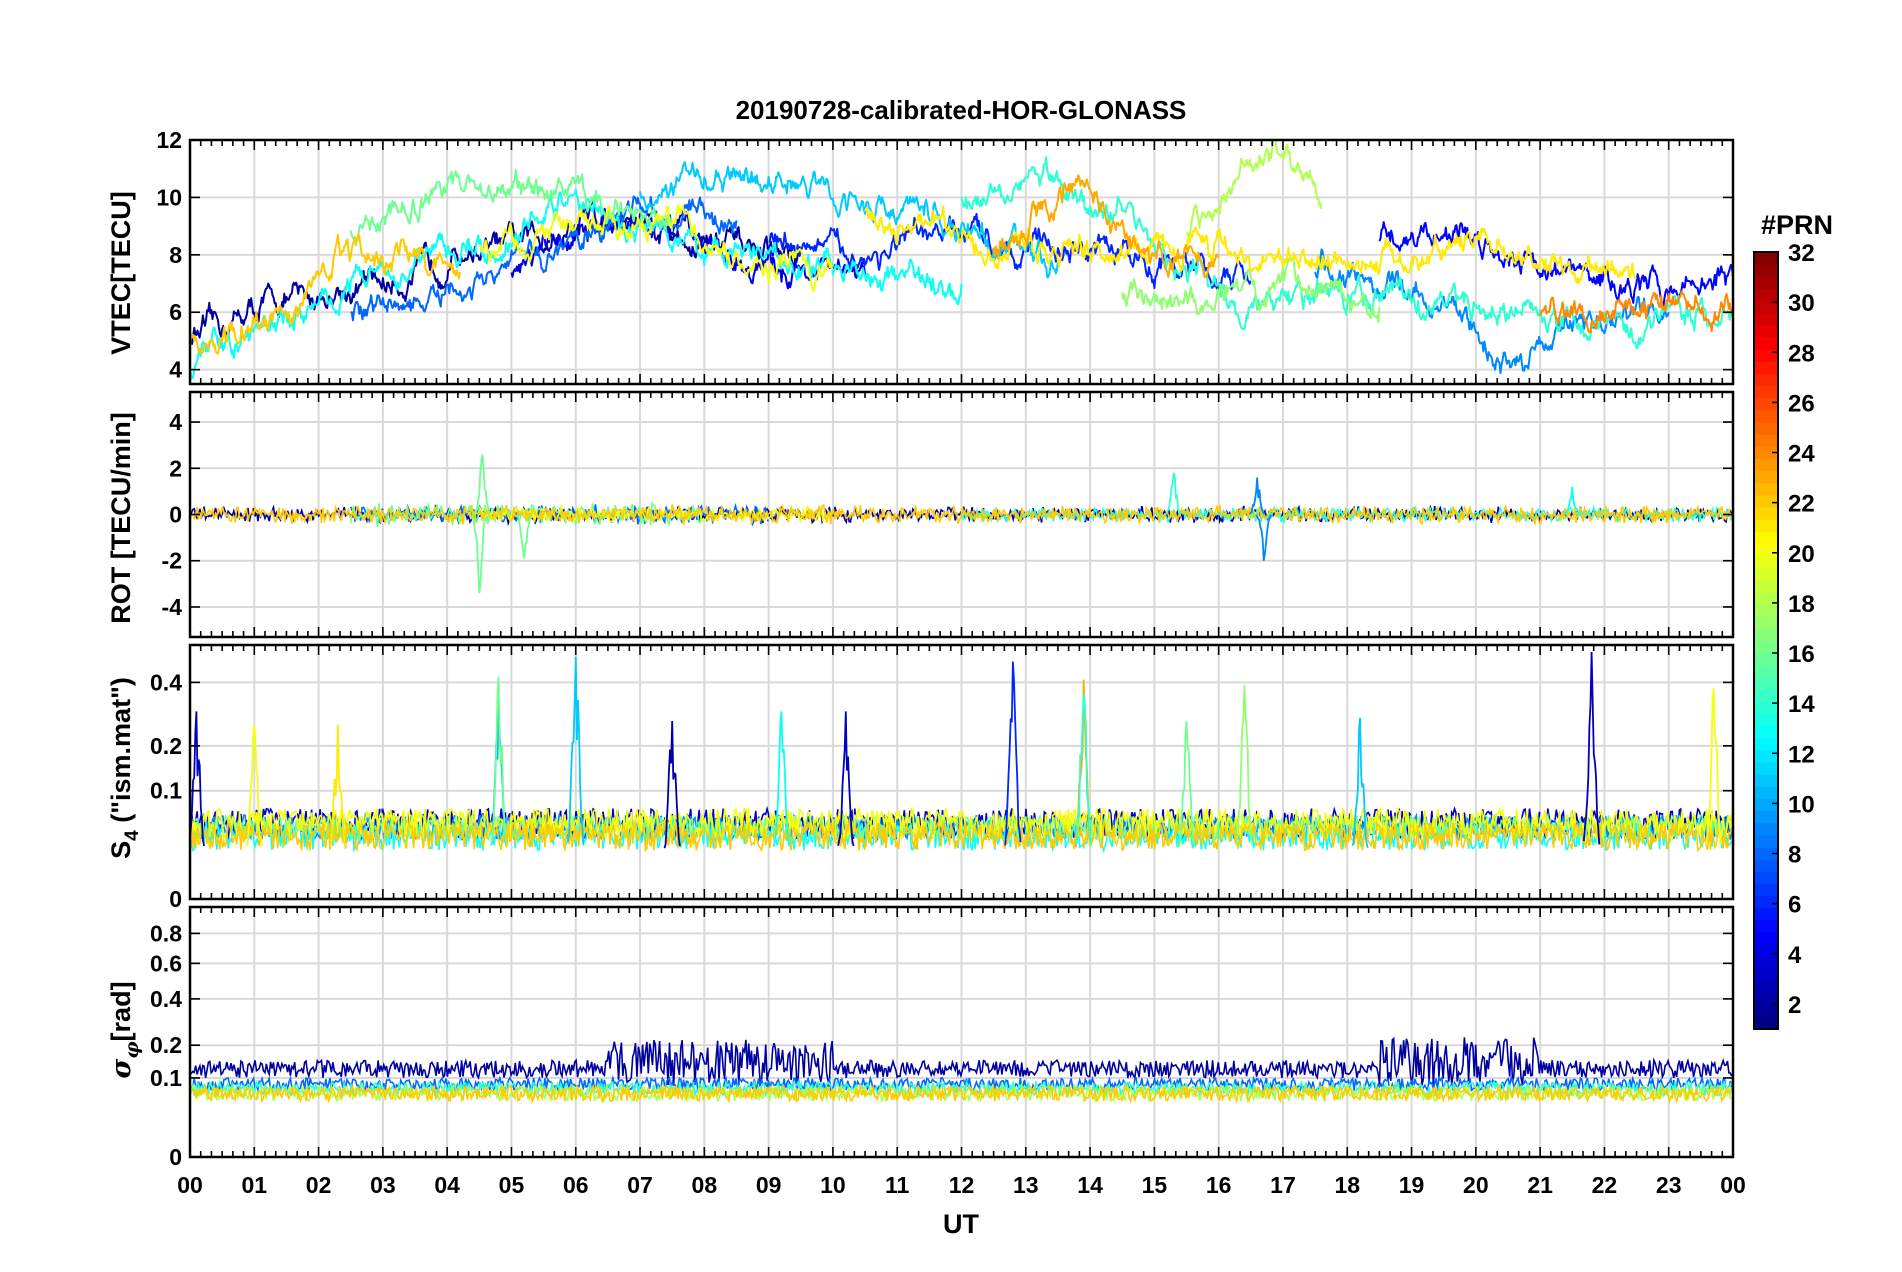 This screenshot has width=1902, height=1272. I want to click on colorbar-frame, so click(1766, 640).